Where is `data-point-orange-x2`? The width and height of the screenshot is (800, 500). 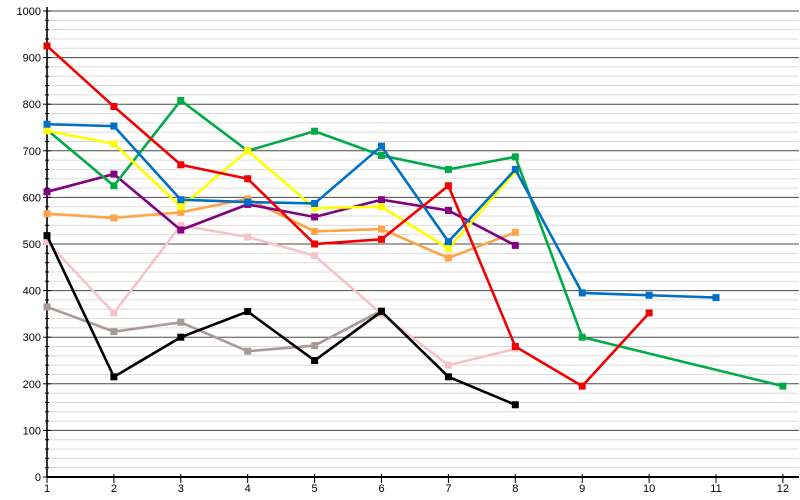 data-point-orange-x2 is located at coordinates (114, 218).